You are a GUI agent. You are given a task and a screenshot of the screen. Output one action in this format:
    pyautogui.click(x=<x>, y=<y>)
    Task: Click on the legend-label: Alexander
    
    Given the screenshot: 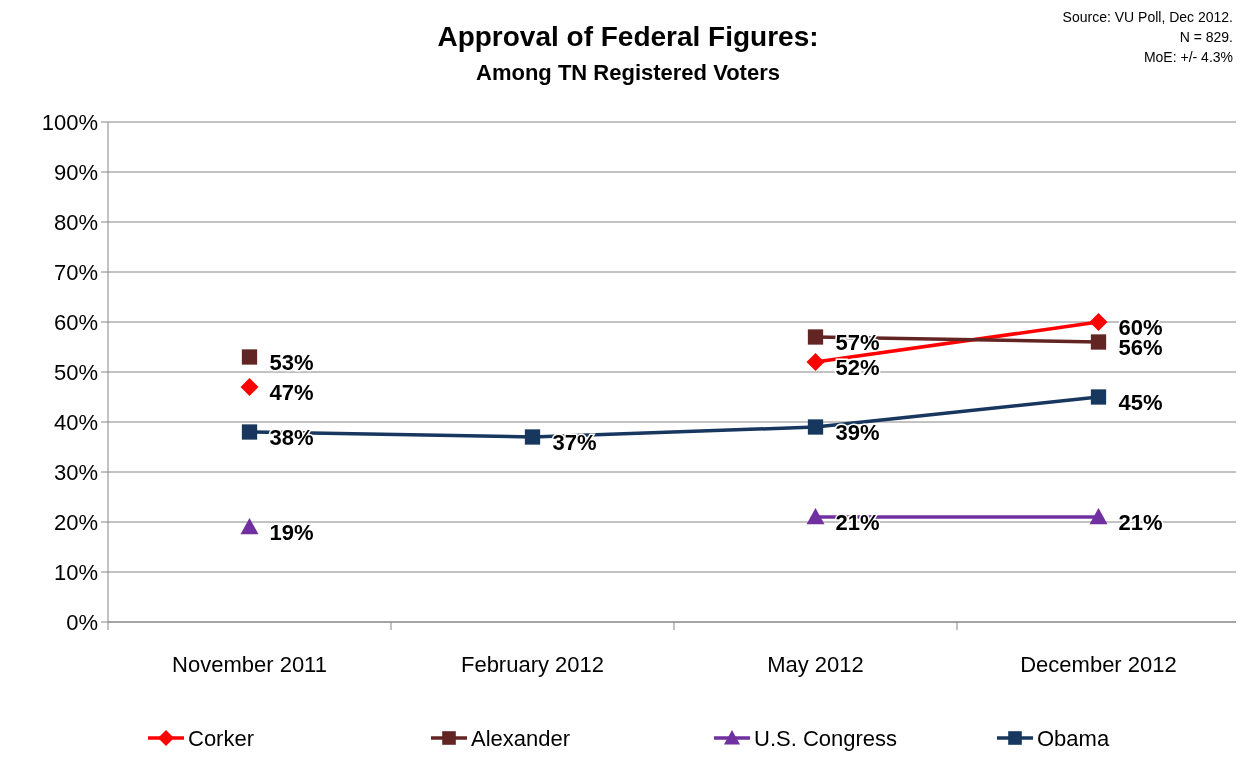 What is the action you would take?
    pyautogui.click(x=521, y=738)
    